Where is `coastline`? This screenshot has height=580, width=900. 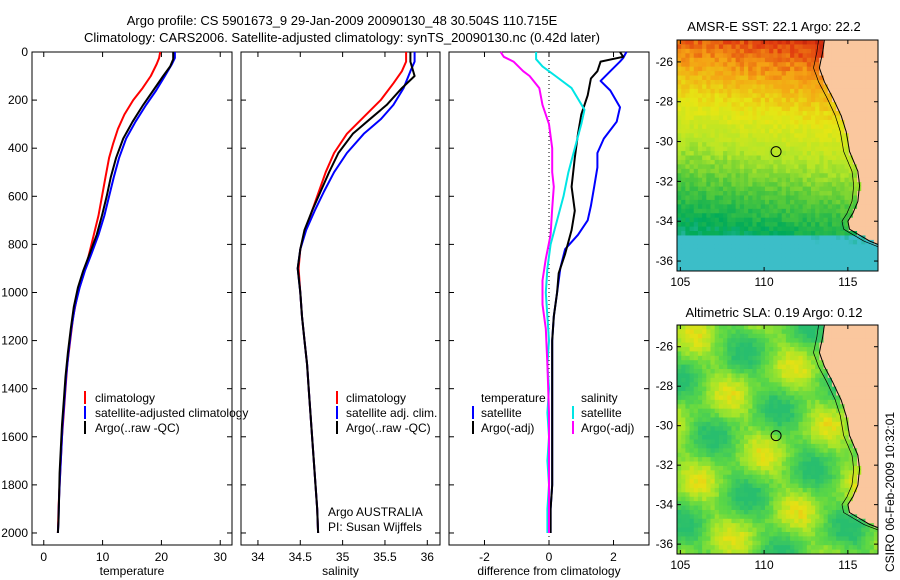 coastline is located at coordinates (848, 142).